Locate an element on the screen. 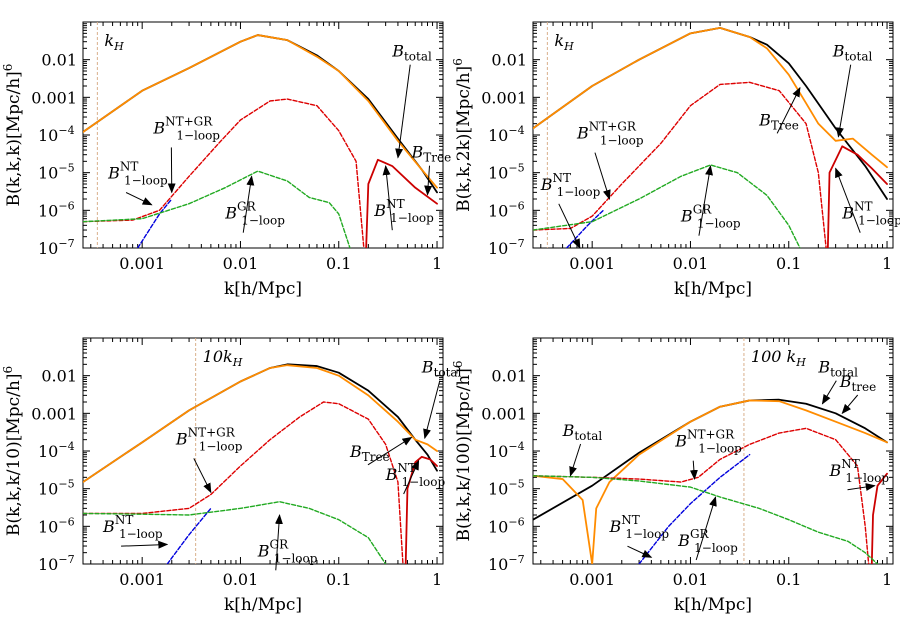 Image resolution: width=900 pixels, height=619 pixels. y-axis-label: B(k,k,k)[Mpc/h]6 is located at coordinates (12, 135).